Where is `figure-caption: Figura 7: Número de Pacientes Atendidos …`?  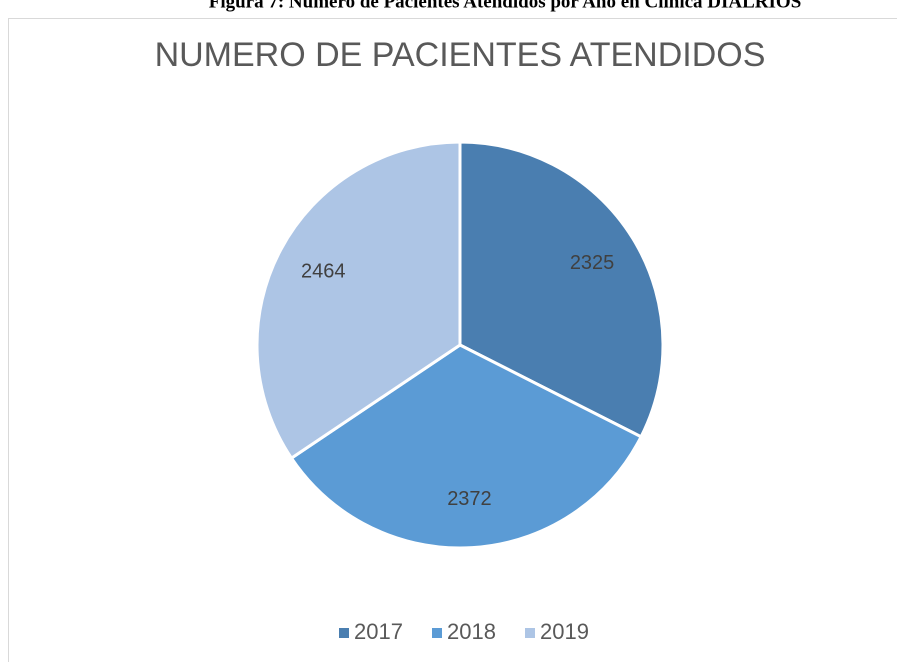 figure-caption: Figura 7: Número de Pacientes Atendidos … is located at coordinates (505, 6).